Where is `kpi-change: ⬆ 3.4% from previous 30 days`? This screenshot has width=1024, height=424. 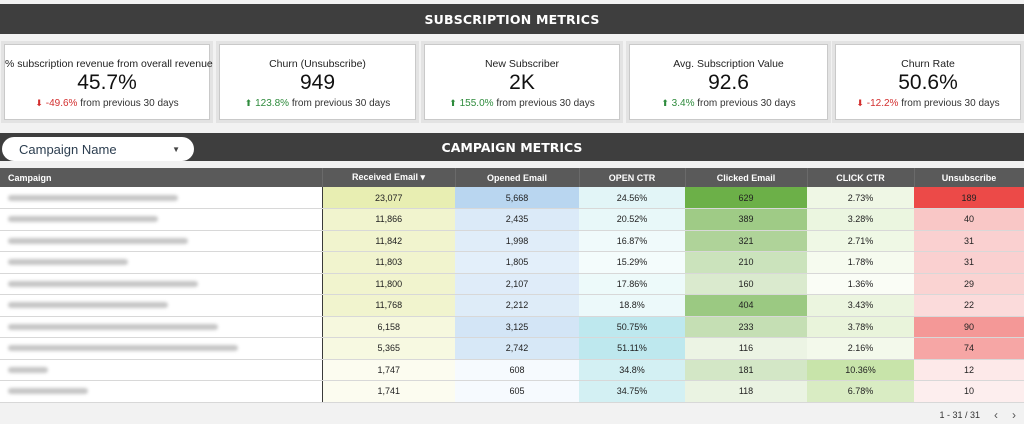
kpi-change: ⬆ 3.4% from previous 30 days is located at coordinates (728, 103).